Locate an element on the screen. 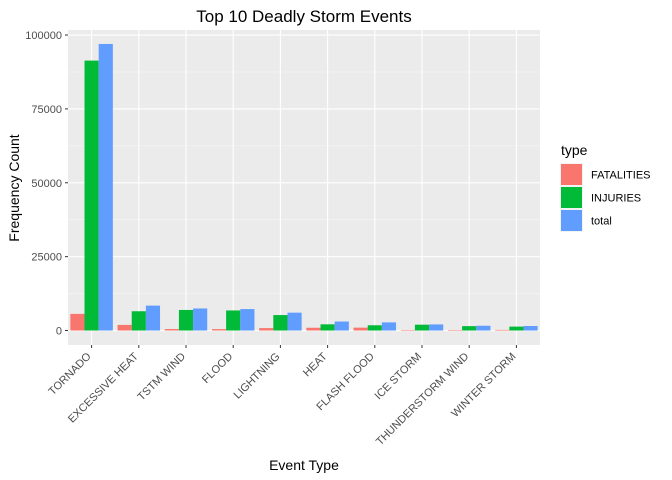 This screenshot has height=480, width=672. x-tick-label: ICE STORM is located at coordinates (399, 377).